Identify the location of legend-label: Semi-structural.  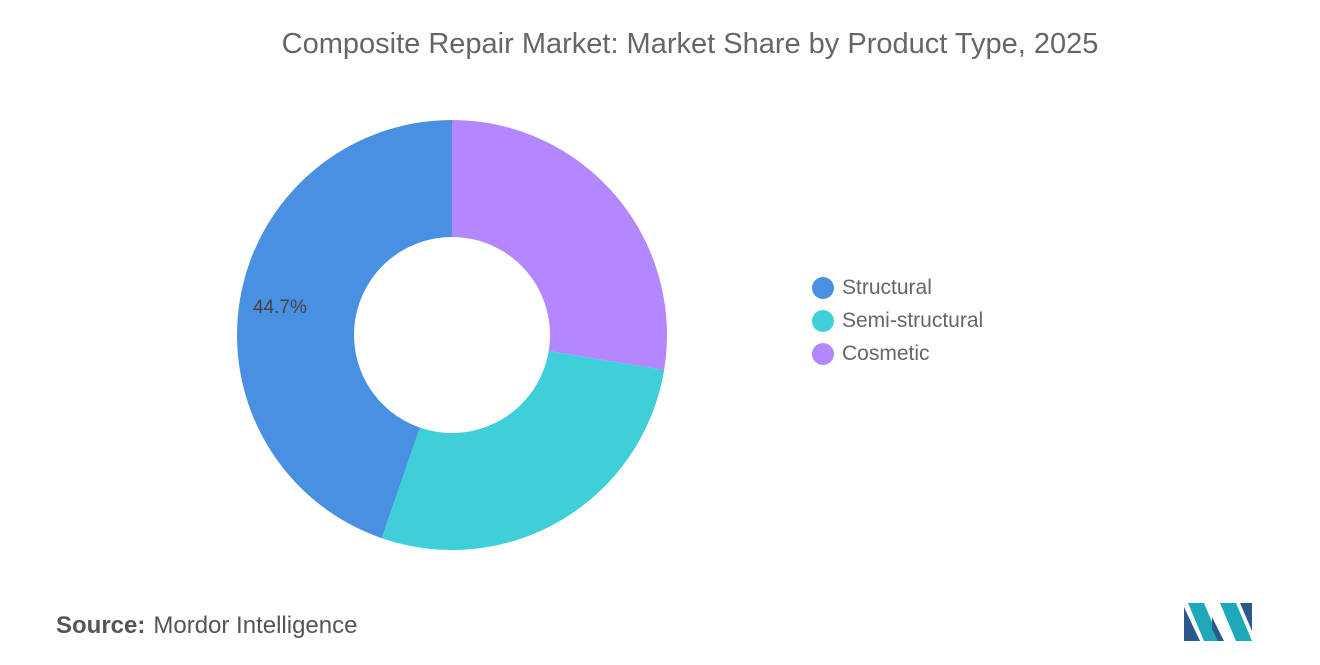
(913, 320).